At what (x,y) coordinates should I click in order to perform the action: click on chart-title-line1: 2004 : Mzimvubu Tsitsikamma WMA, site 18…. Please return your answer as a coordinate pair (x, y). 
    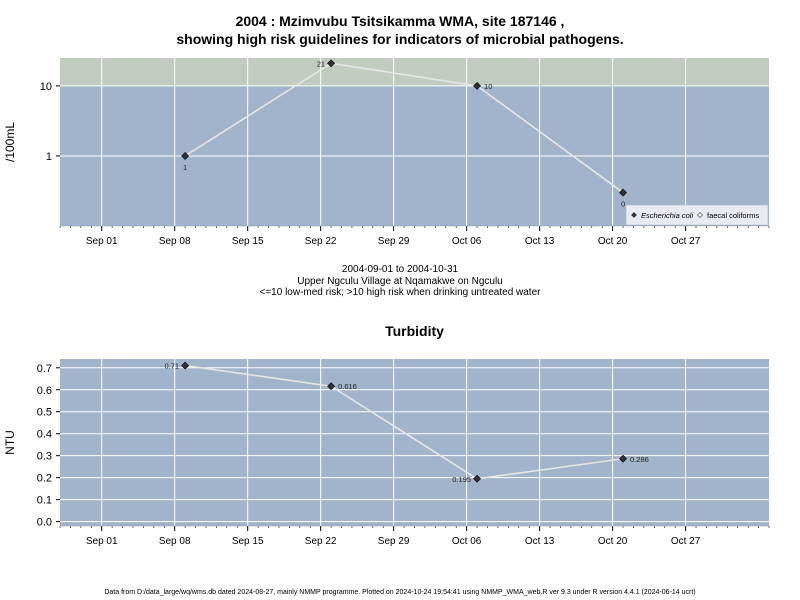
    Looking at the image, I should click on (400, 21).